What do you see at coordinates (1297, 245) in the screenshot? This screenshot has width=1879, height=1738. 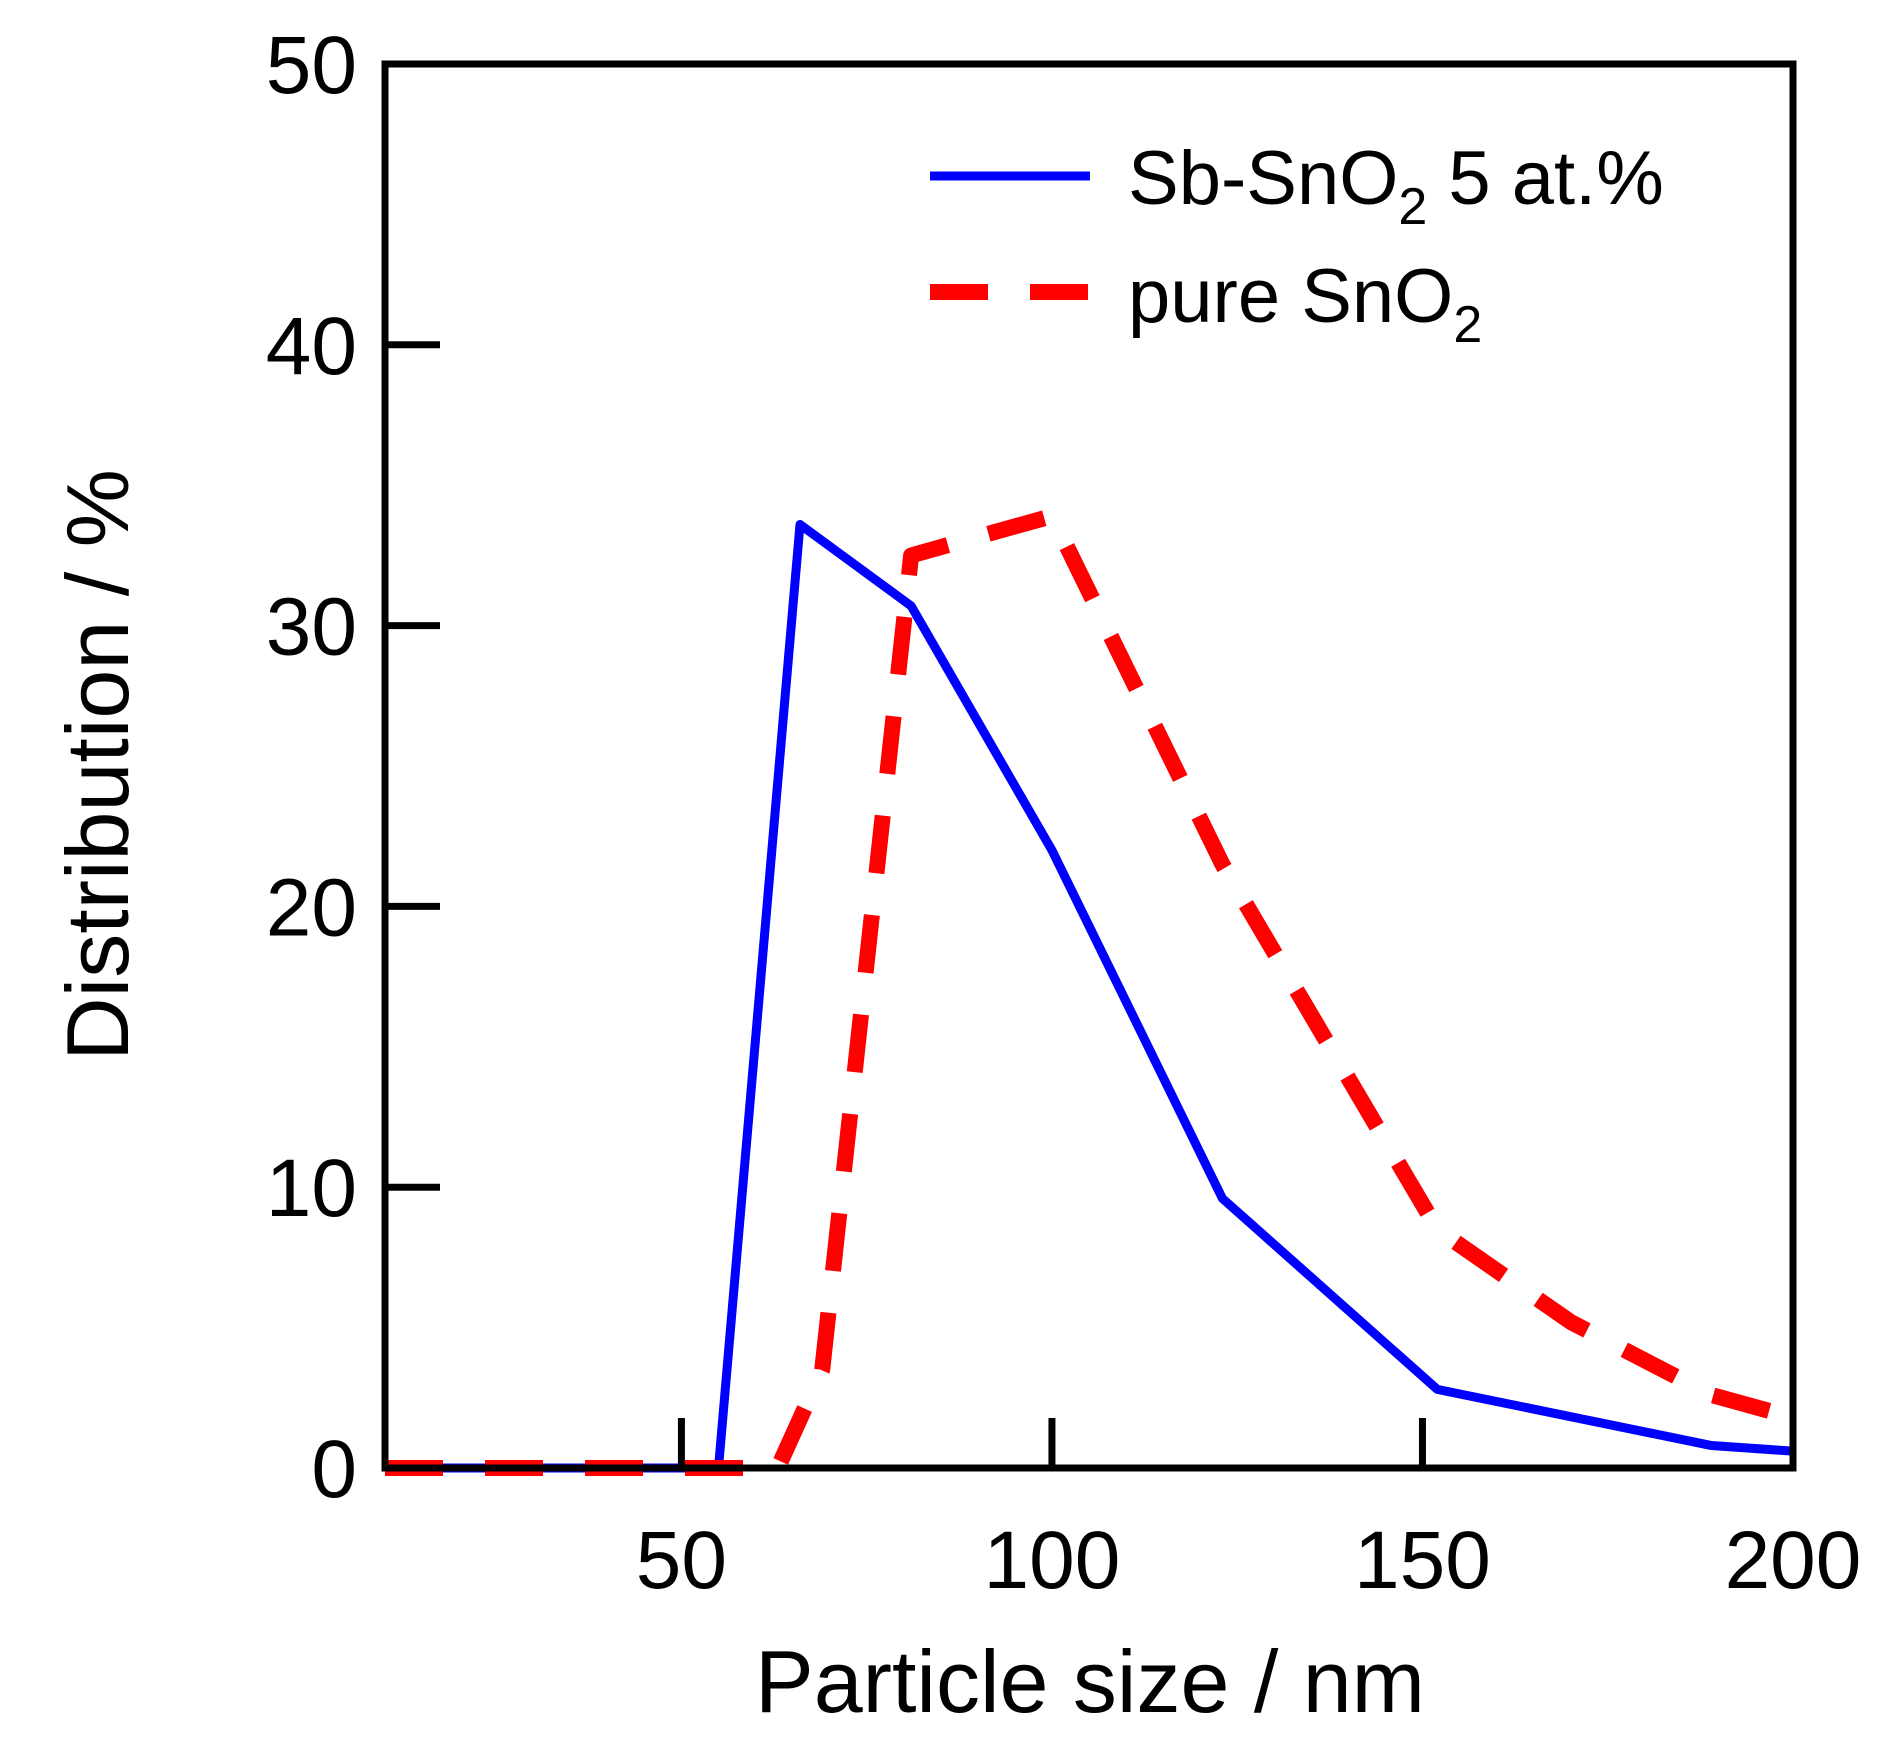 I see `legend: Sb-SnO2 5 at.% pure SnO2` at bounding box center [1297, 245].